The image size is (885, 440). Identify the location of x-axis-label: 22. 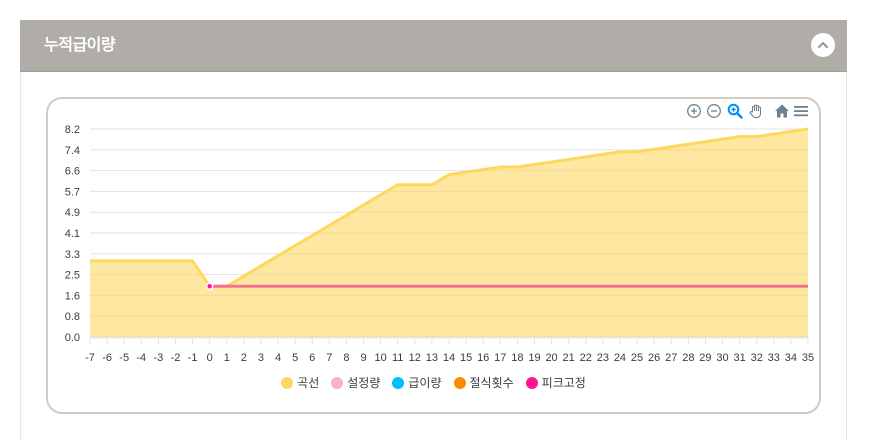
(586, 358).